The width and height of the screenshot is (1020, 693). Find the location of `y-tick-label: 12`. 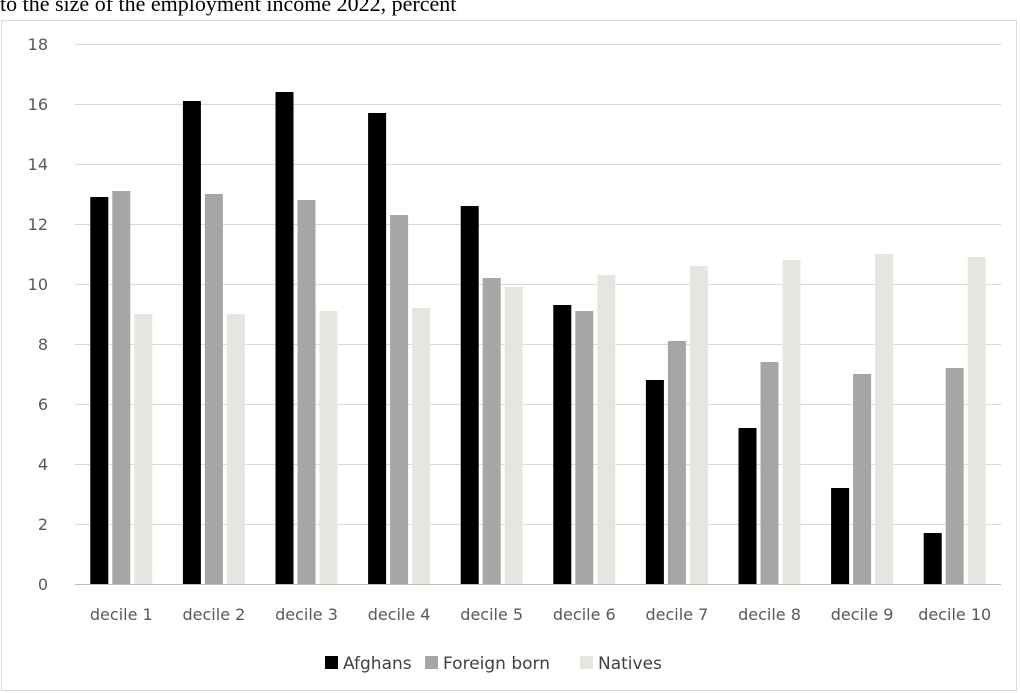

y-tick-label: 12 is located at coordinates (38, 224).